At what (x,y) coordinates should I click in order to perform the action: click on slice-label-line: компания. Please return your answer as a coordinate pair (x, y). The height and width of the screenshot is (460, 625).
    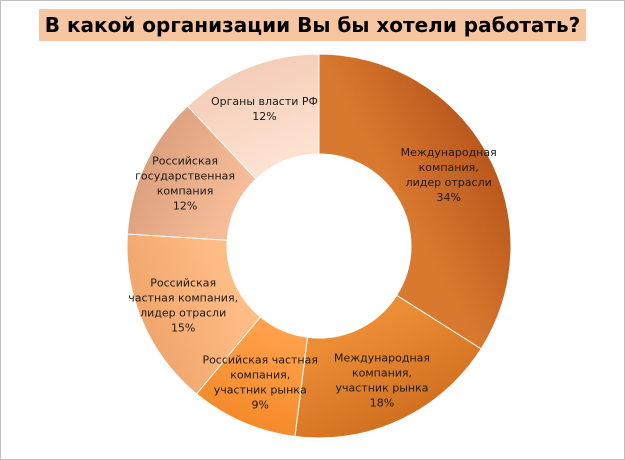
    Looking at the image, I should click on (185, 190).